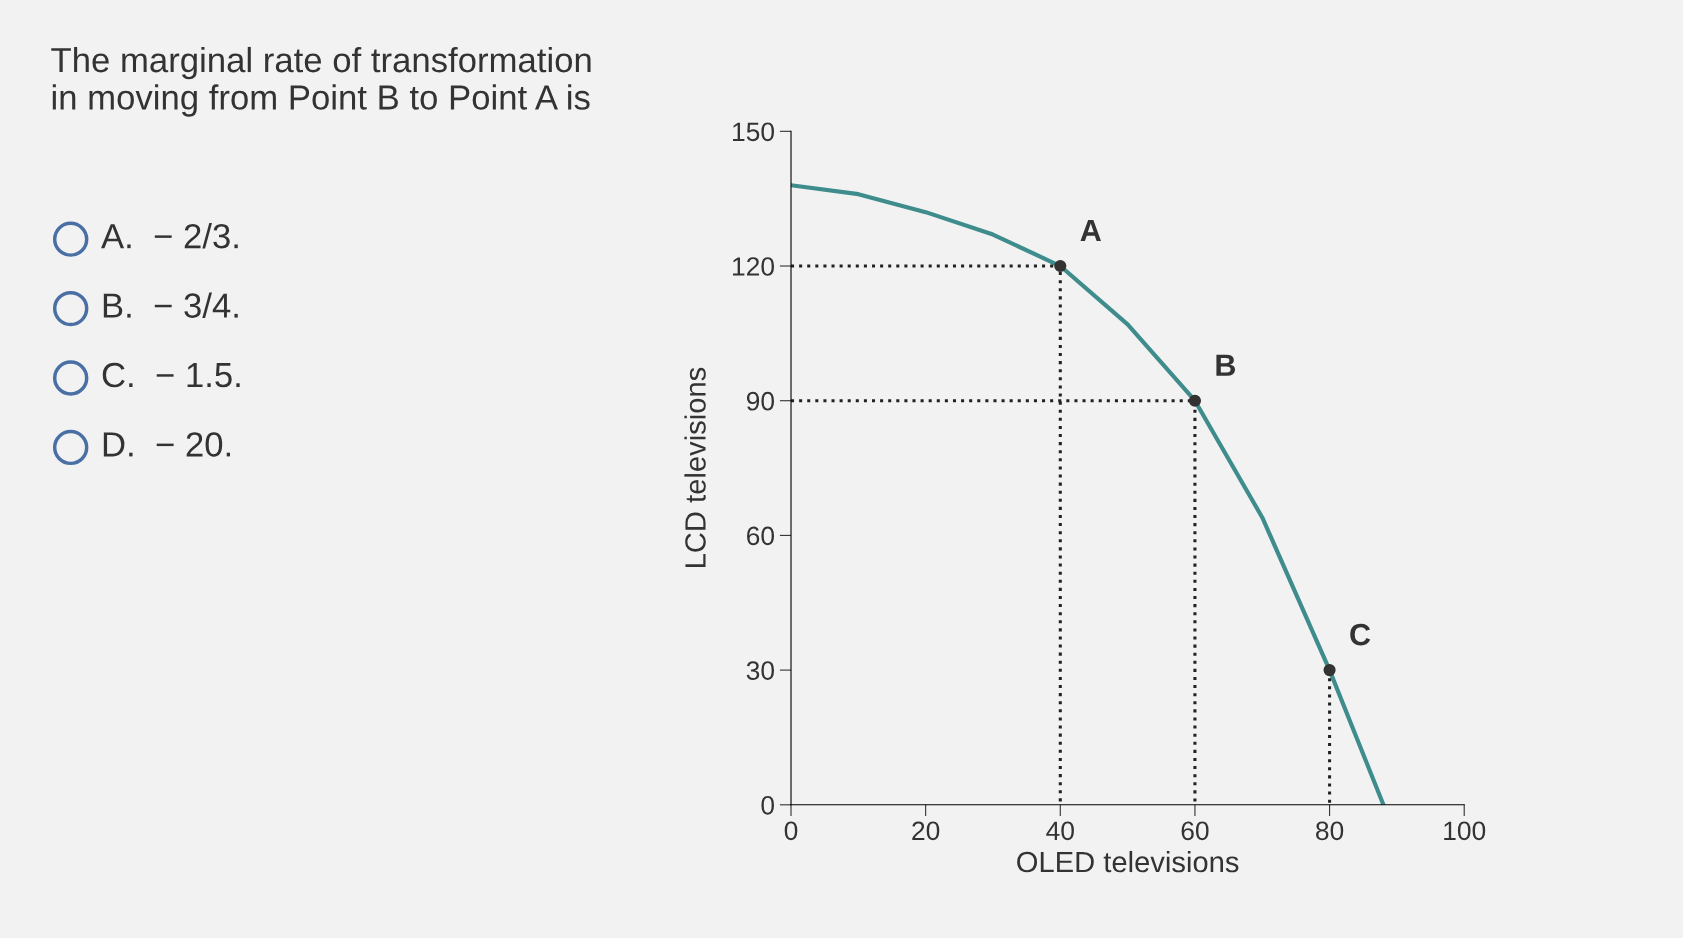 This screenshot has height=938, width=1683. What do you see at coordinates (1330, 831) in the screenshot?
I see `x-tick-label: 80` at bounding box center [1330, 831].